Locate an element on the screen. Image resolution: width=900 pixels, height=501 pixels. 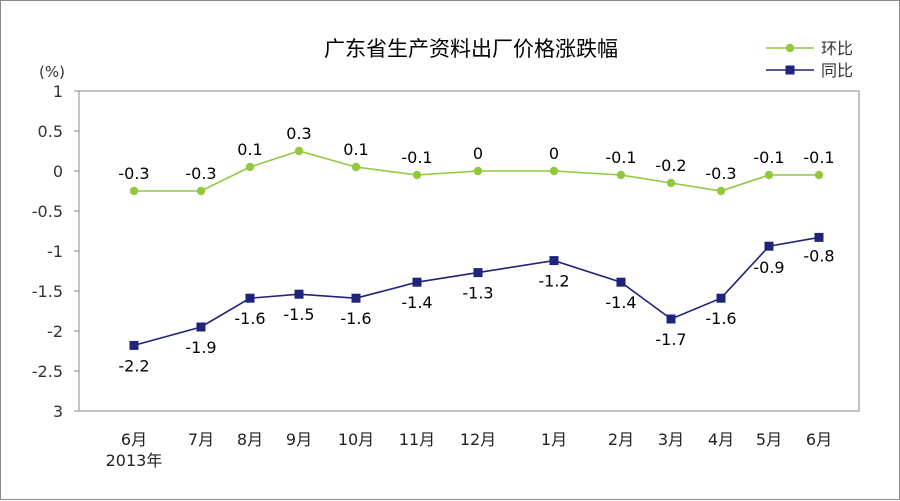
data-label: -0.8 is located at coordinates (818, 255).